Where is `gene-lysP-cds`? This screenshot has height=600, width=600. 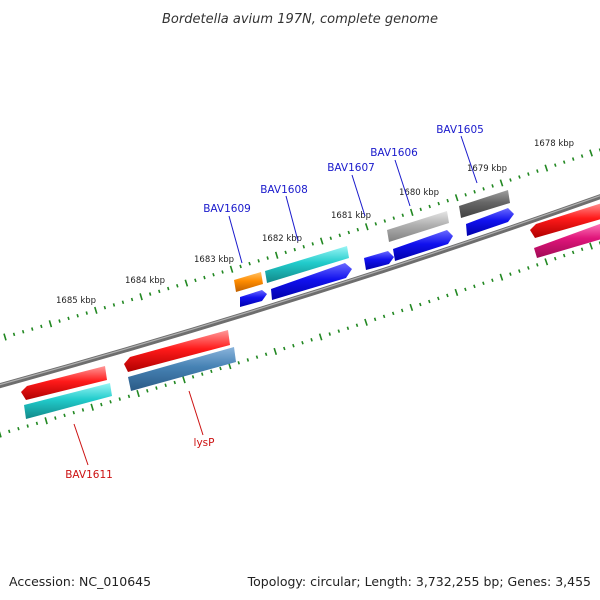
gene-lysP-cds is located at coordinates (177, 351).